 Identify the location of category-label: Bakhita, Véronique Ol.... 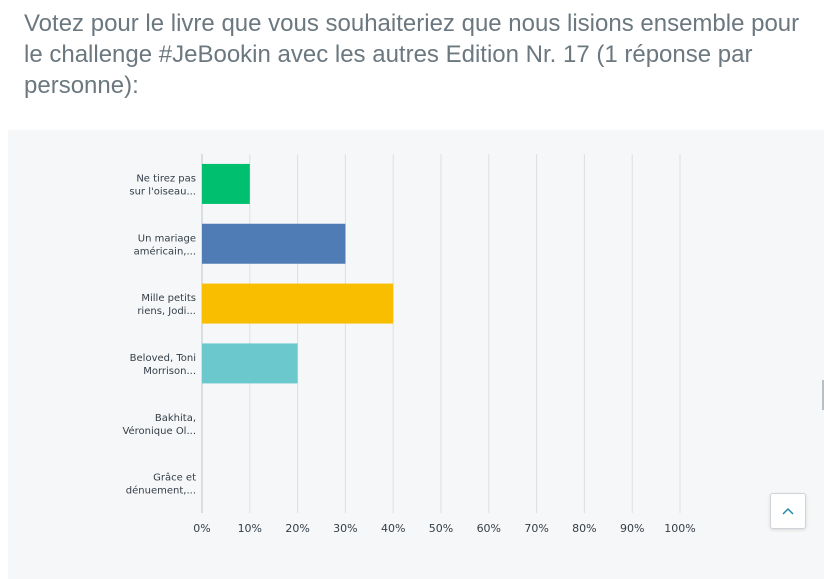
(159, 425).